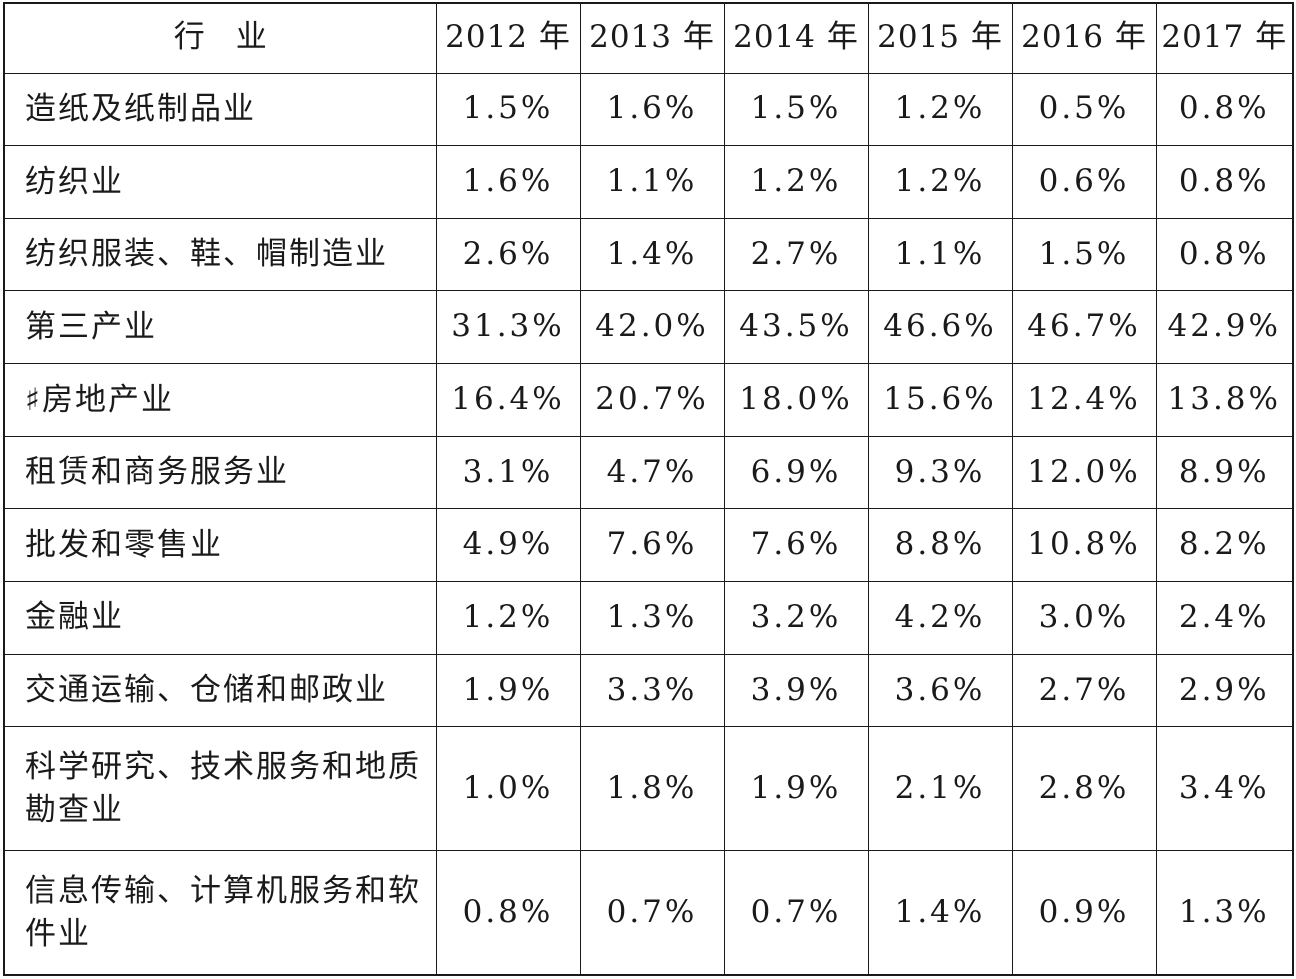 This screenshot has height=979, width=1296. Describe the element at coordinates (220, 472) in the screenshot. I see `row-industry: 租赁和商务服务业` at that location.